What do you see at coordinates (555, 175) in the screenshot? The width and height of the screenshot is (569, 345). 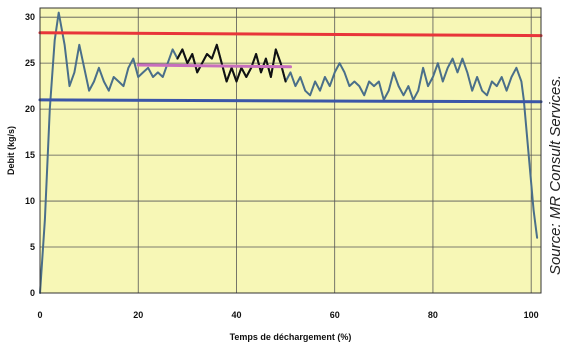 I see `source-note: Source: MR Consult Services.` at bounding box center [555, 175].